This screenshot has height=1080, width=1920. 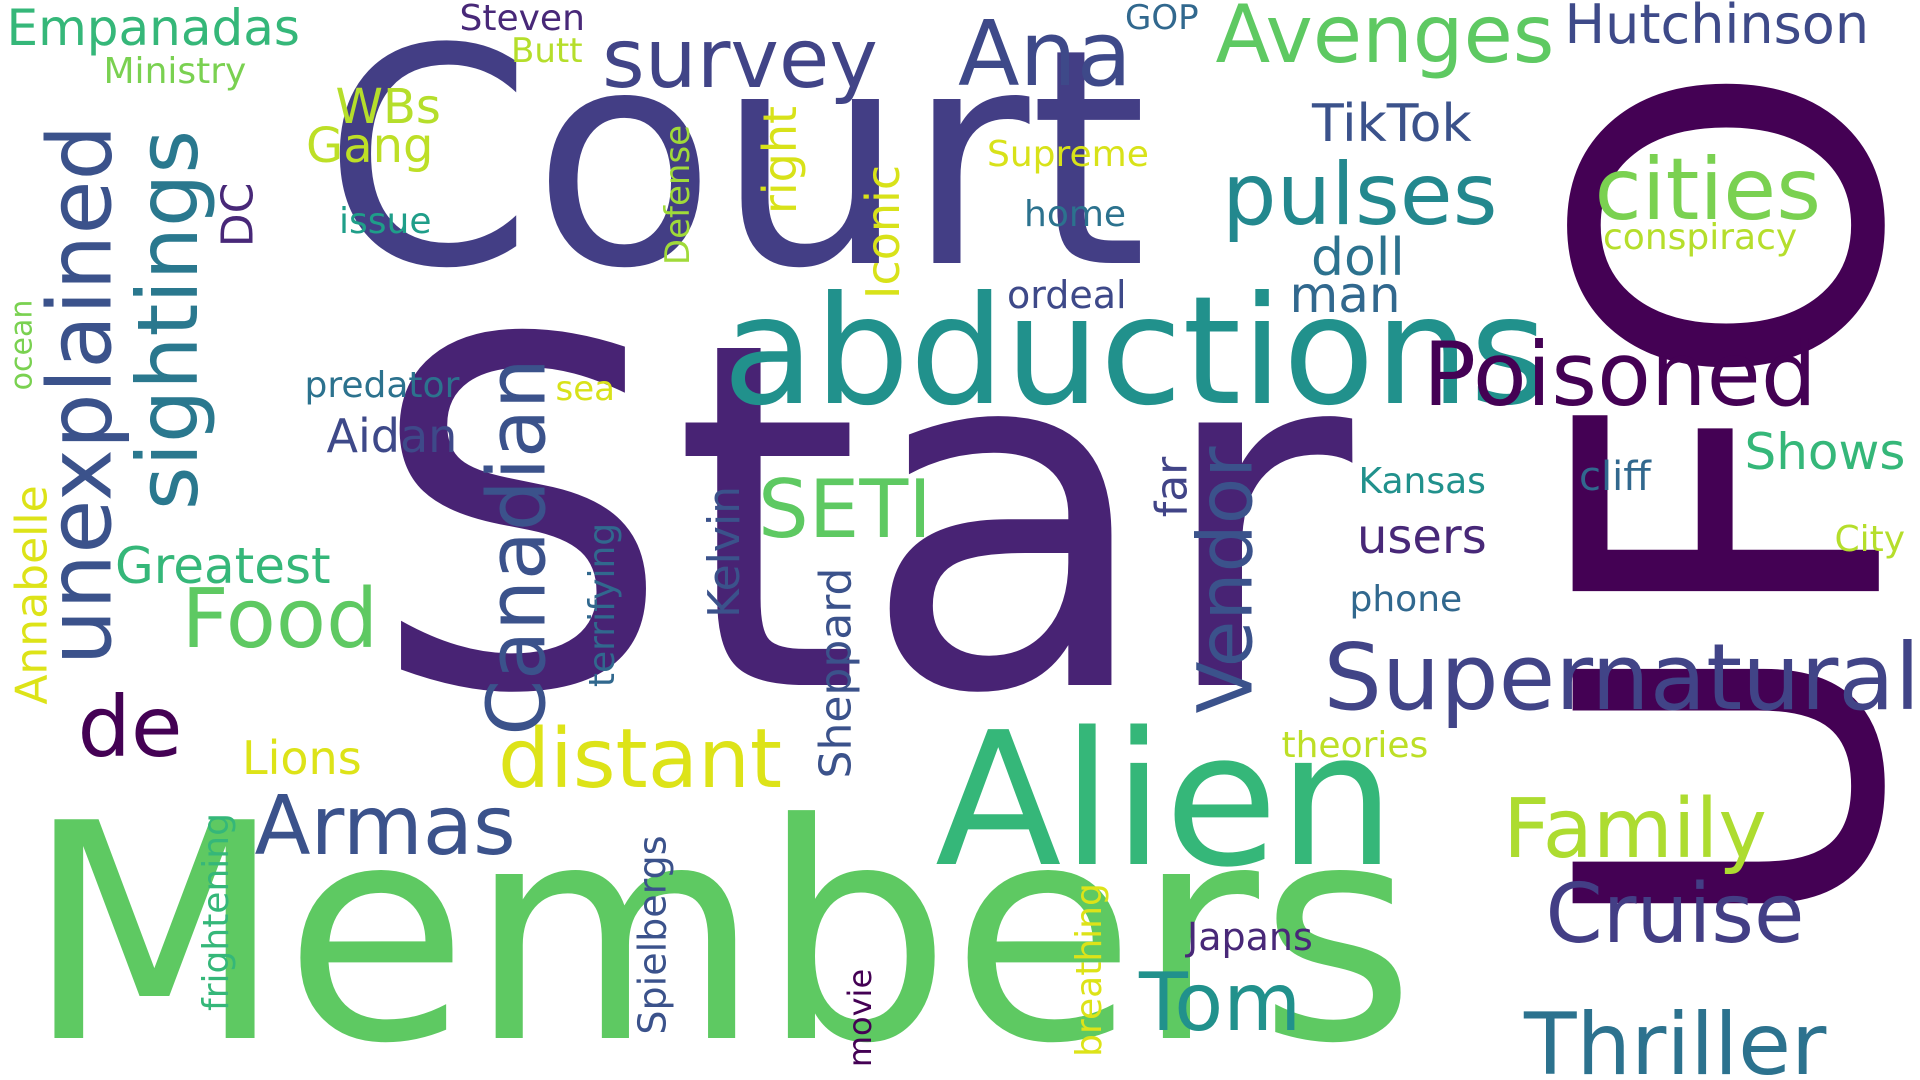 What do you see at coordinates (1250, 937) in the screenshot?
I see `word-japans: Japans` at bounding box center [1250, 937].